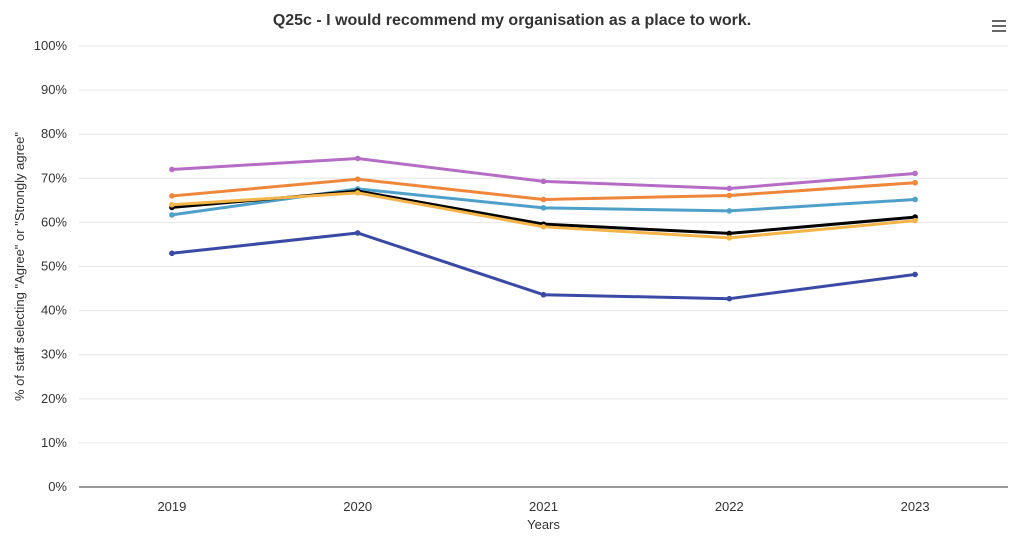  I want to click on y-tick-label: 30%, so click(54, 354).